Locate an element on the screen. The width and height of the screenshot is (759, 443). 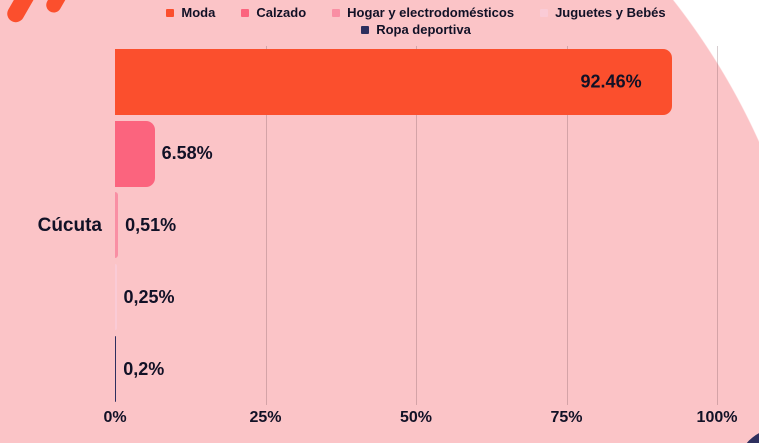
bar-Calzado is located at coordinates (135, 153).